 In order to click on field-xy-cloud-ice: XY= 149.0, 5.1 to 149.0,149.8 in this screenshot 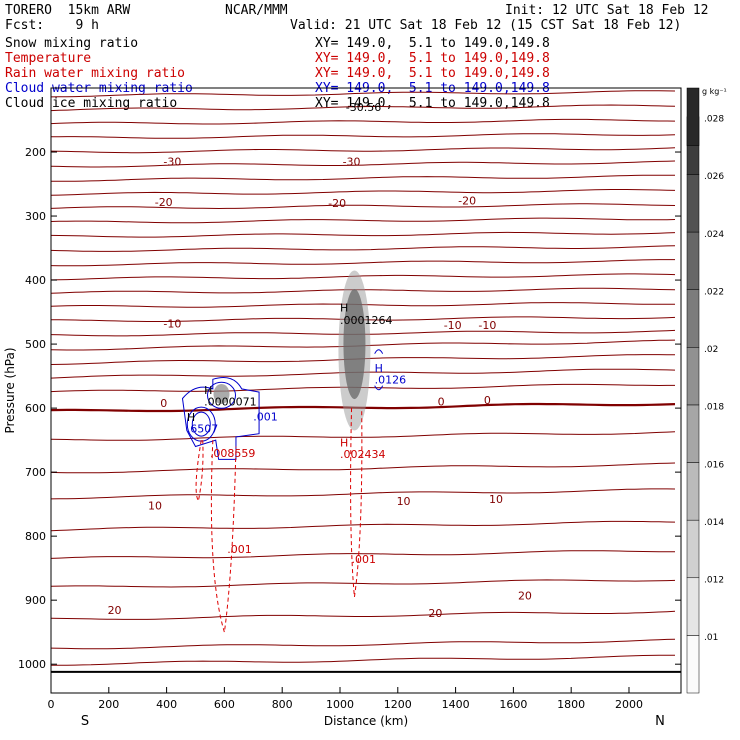, I will do `click(432, 103)`.